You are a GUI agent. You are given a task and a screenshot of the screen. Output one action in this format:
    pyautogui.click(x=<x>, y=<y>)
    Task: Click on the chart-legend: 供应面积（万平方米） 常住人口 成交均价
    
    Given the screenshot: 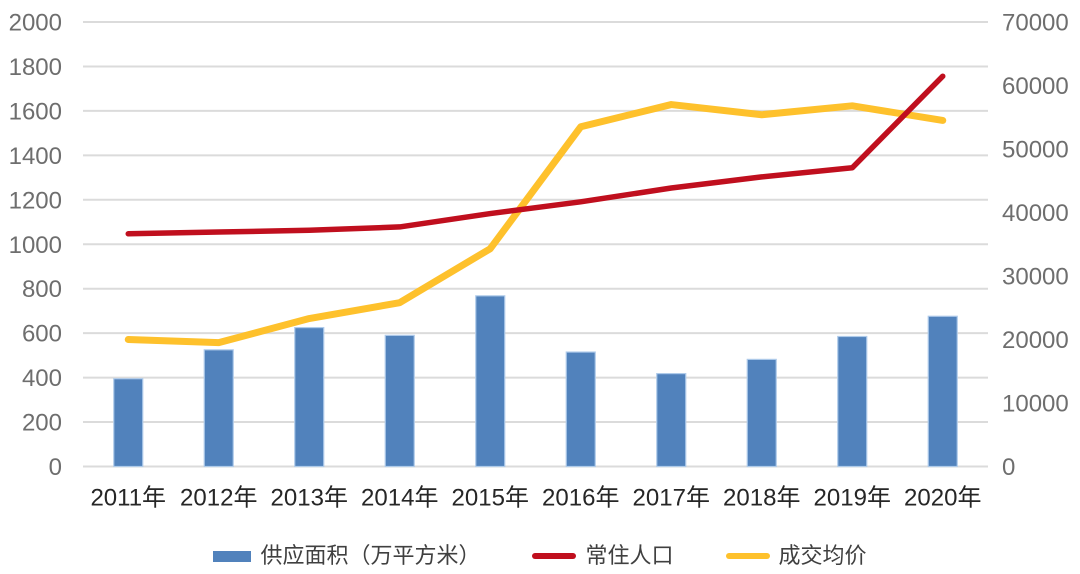 What is the action you would take?
    pyautogui.click(x=540, y=556)
    